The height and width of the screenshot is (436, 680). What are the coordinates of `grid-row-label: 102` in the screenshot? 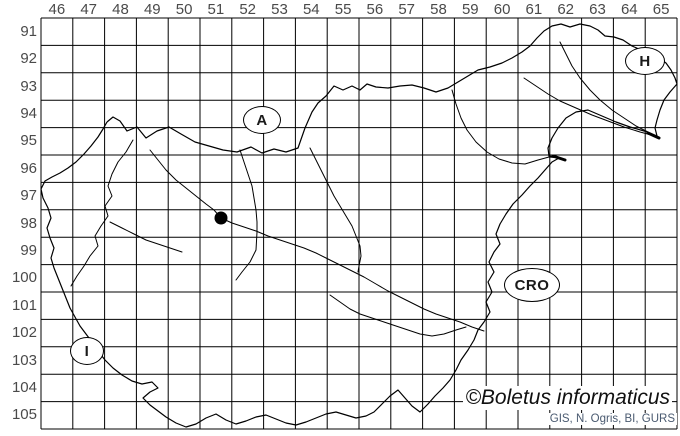 It's located at (24, 333).